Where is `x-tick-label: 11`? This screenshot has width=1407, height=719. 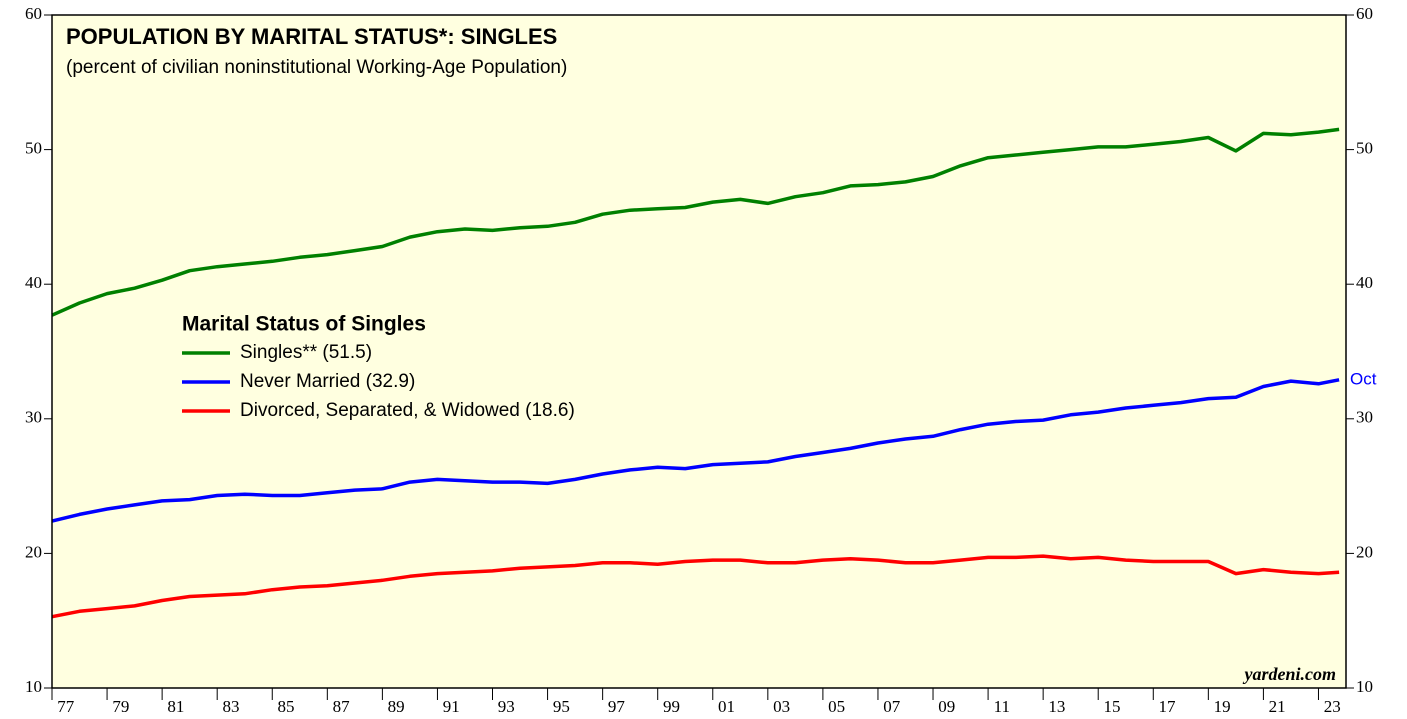 x-tick-label: 11 is located at coordinates (1002, 706).